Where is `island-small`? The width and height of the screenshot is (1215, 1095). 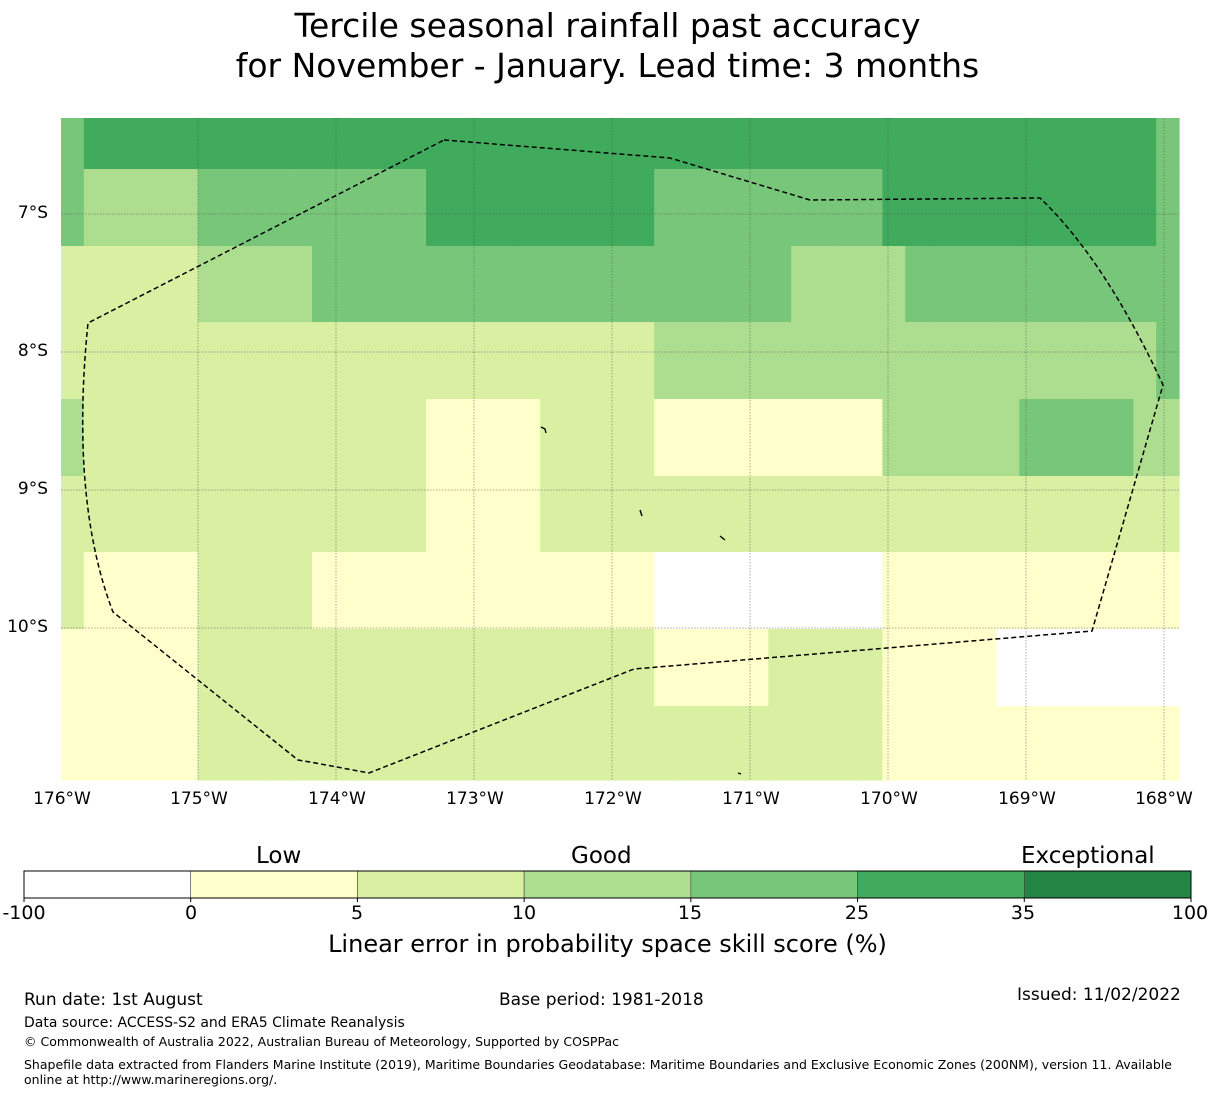
island-small is located at coordinates (739, 773).